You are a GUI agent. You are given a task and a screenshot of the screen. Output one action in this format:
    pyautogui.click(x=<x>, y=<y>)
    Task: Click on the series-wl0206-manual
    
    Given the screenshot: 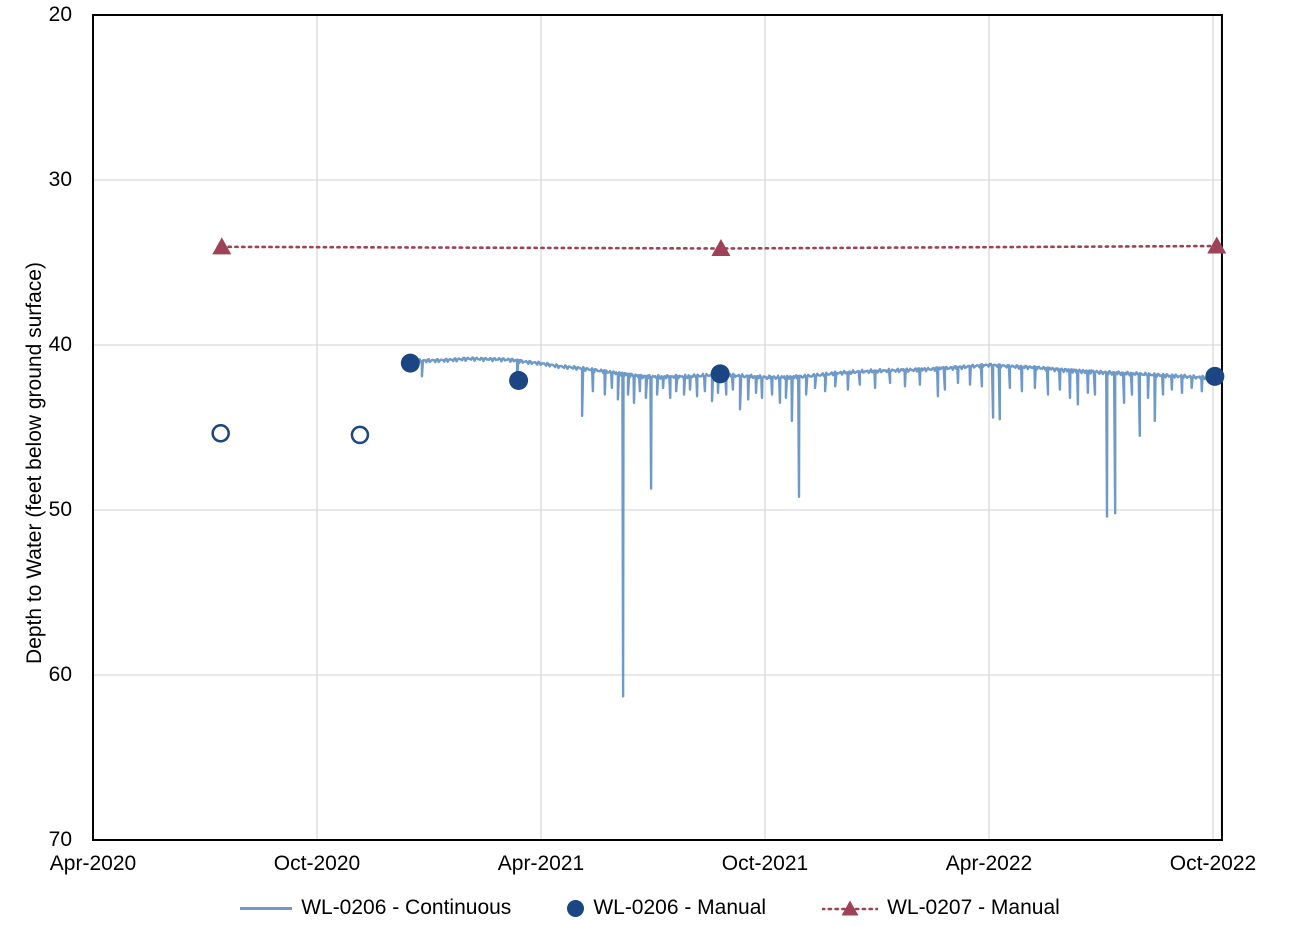 What is the action you would take?
    pyautogui.click(x=718, y=399)
    